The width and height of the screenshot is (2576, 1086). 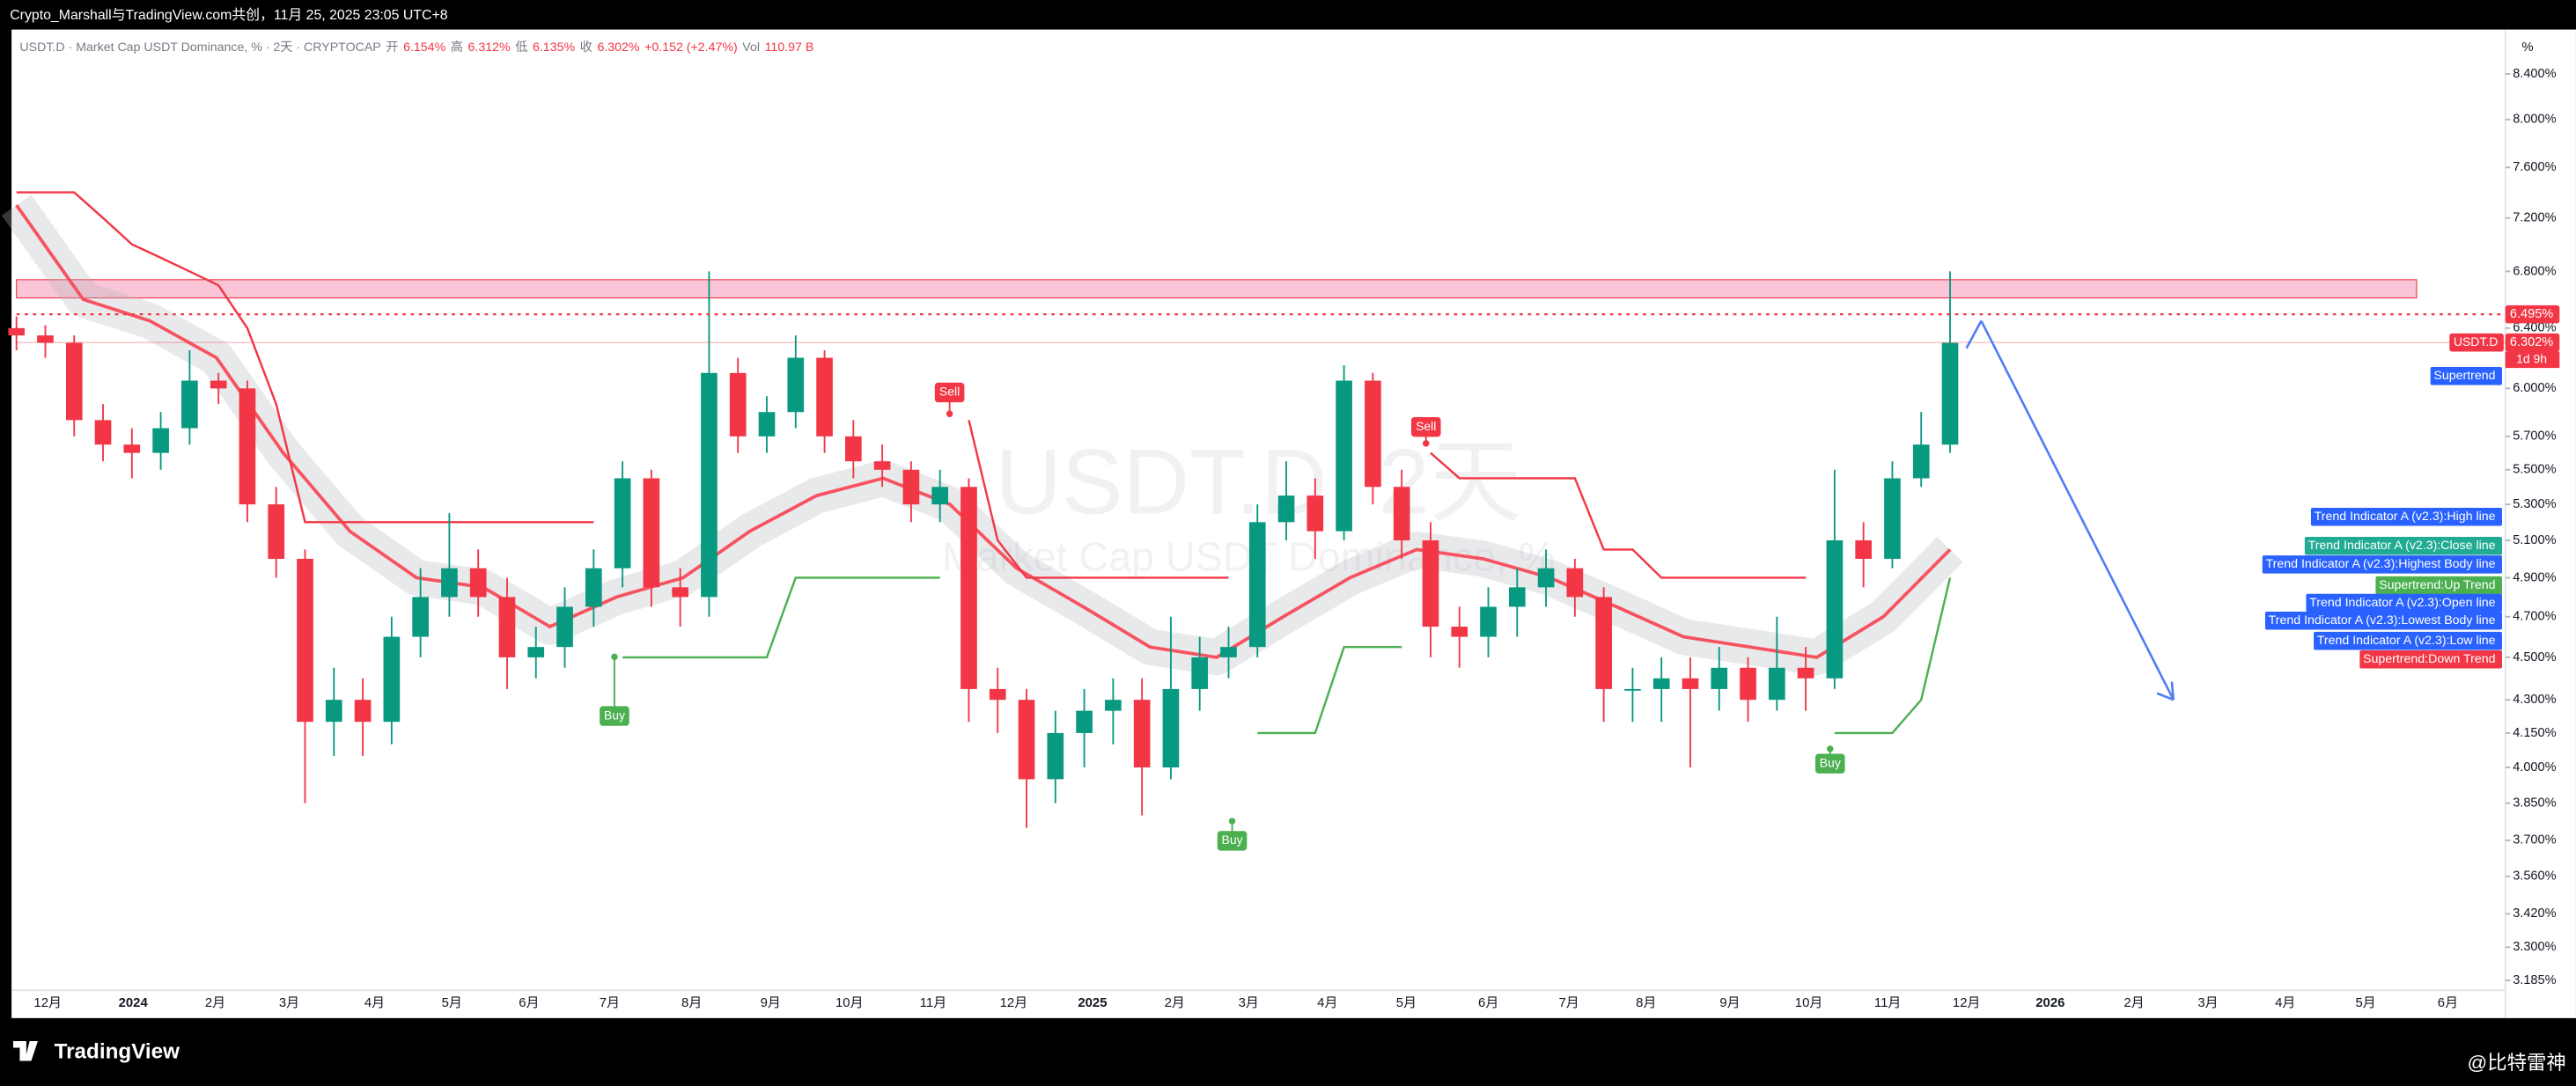 What do you see at coordinates (2535, 328) in the screenshot?
I see `y-tick-label: 6.400%` at bounding box center [2535, 328].